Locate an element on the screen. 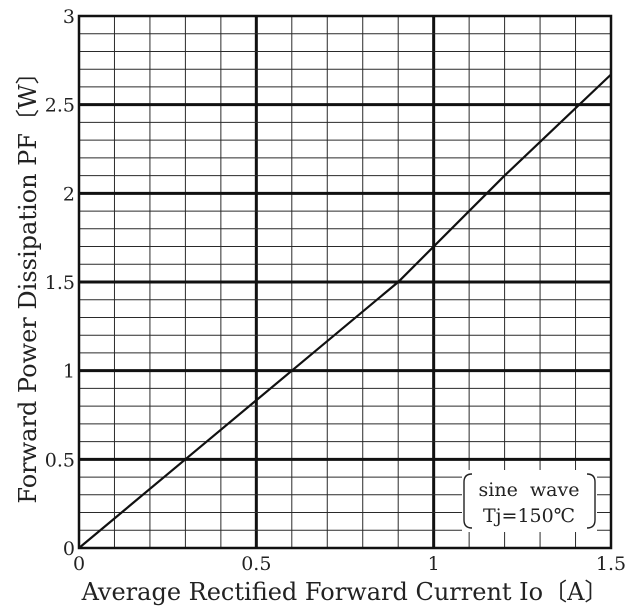 Image resolution: width=641 pixels, height=610 pixels. x-axis-ticks: 0 0.5 1 1.5 is located at coordinates (349, 564).